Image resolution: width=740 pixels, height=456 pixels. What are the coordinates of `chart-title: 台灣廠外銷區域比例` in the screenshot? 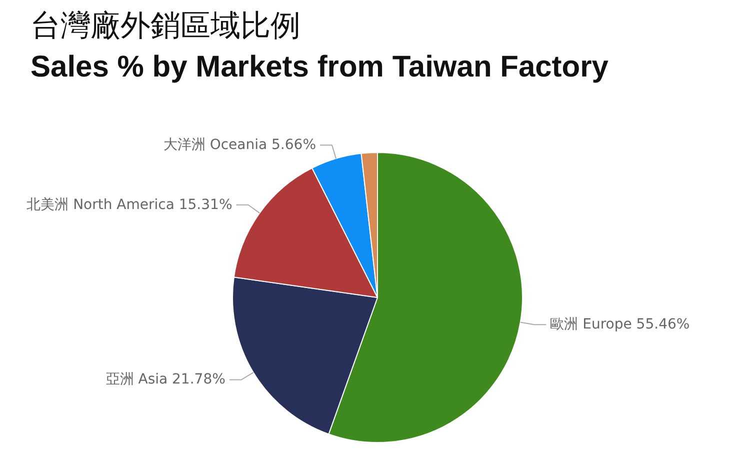 It's located at (165, 26).